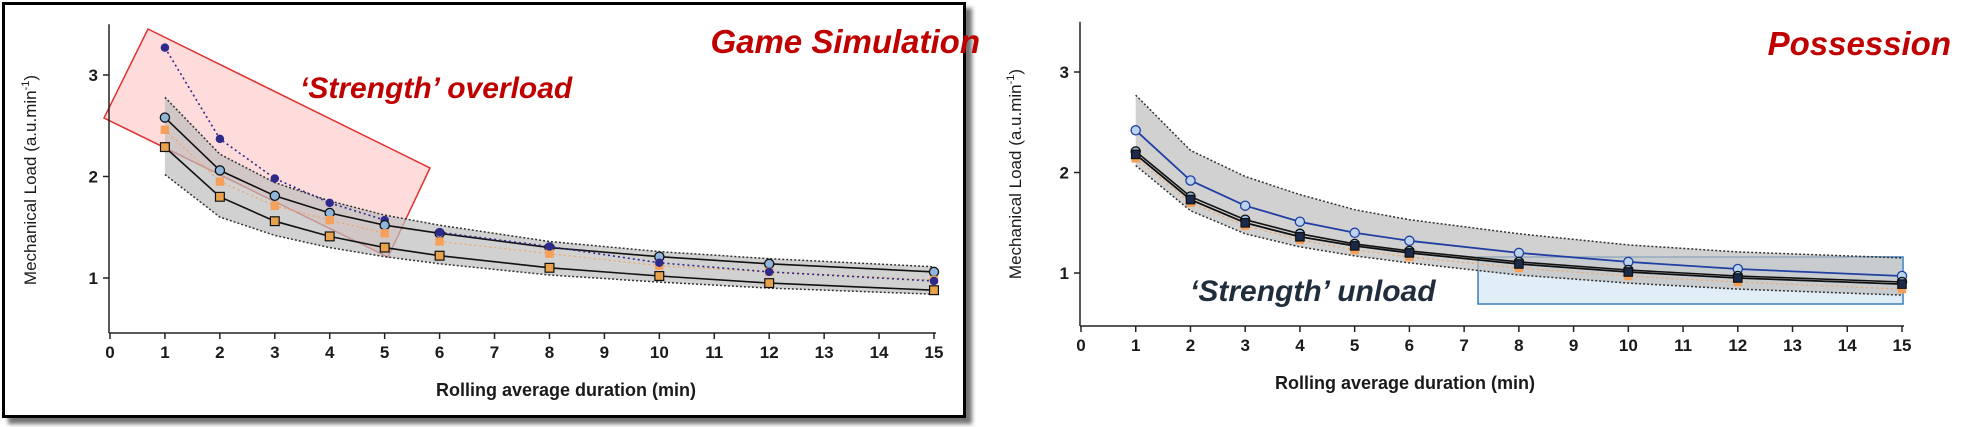  I want to click on y-axis-label-sup: -1, so click(26, 86).